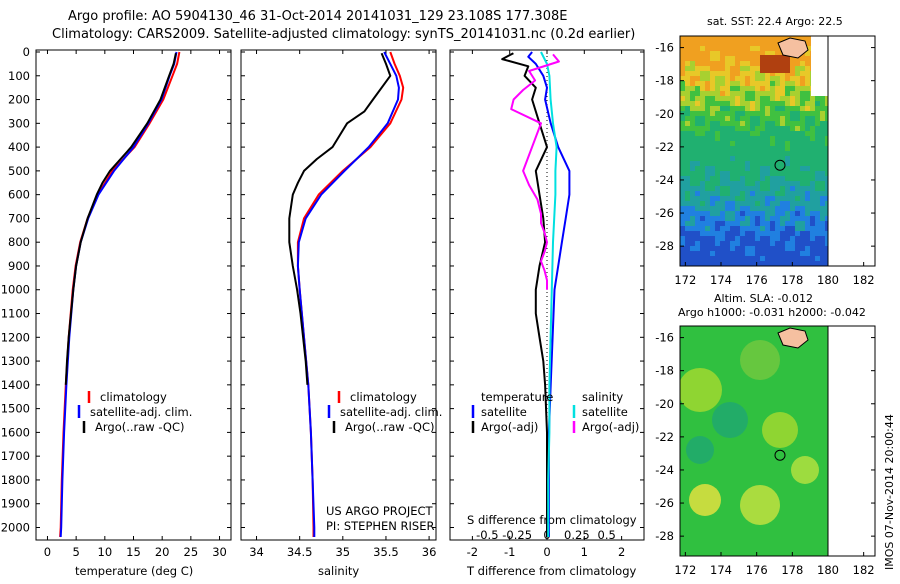  Describe the element at coordinates (792, 570) in the screenshot. I see `lon-tick-label: 178` at that location.